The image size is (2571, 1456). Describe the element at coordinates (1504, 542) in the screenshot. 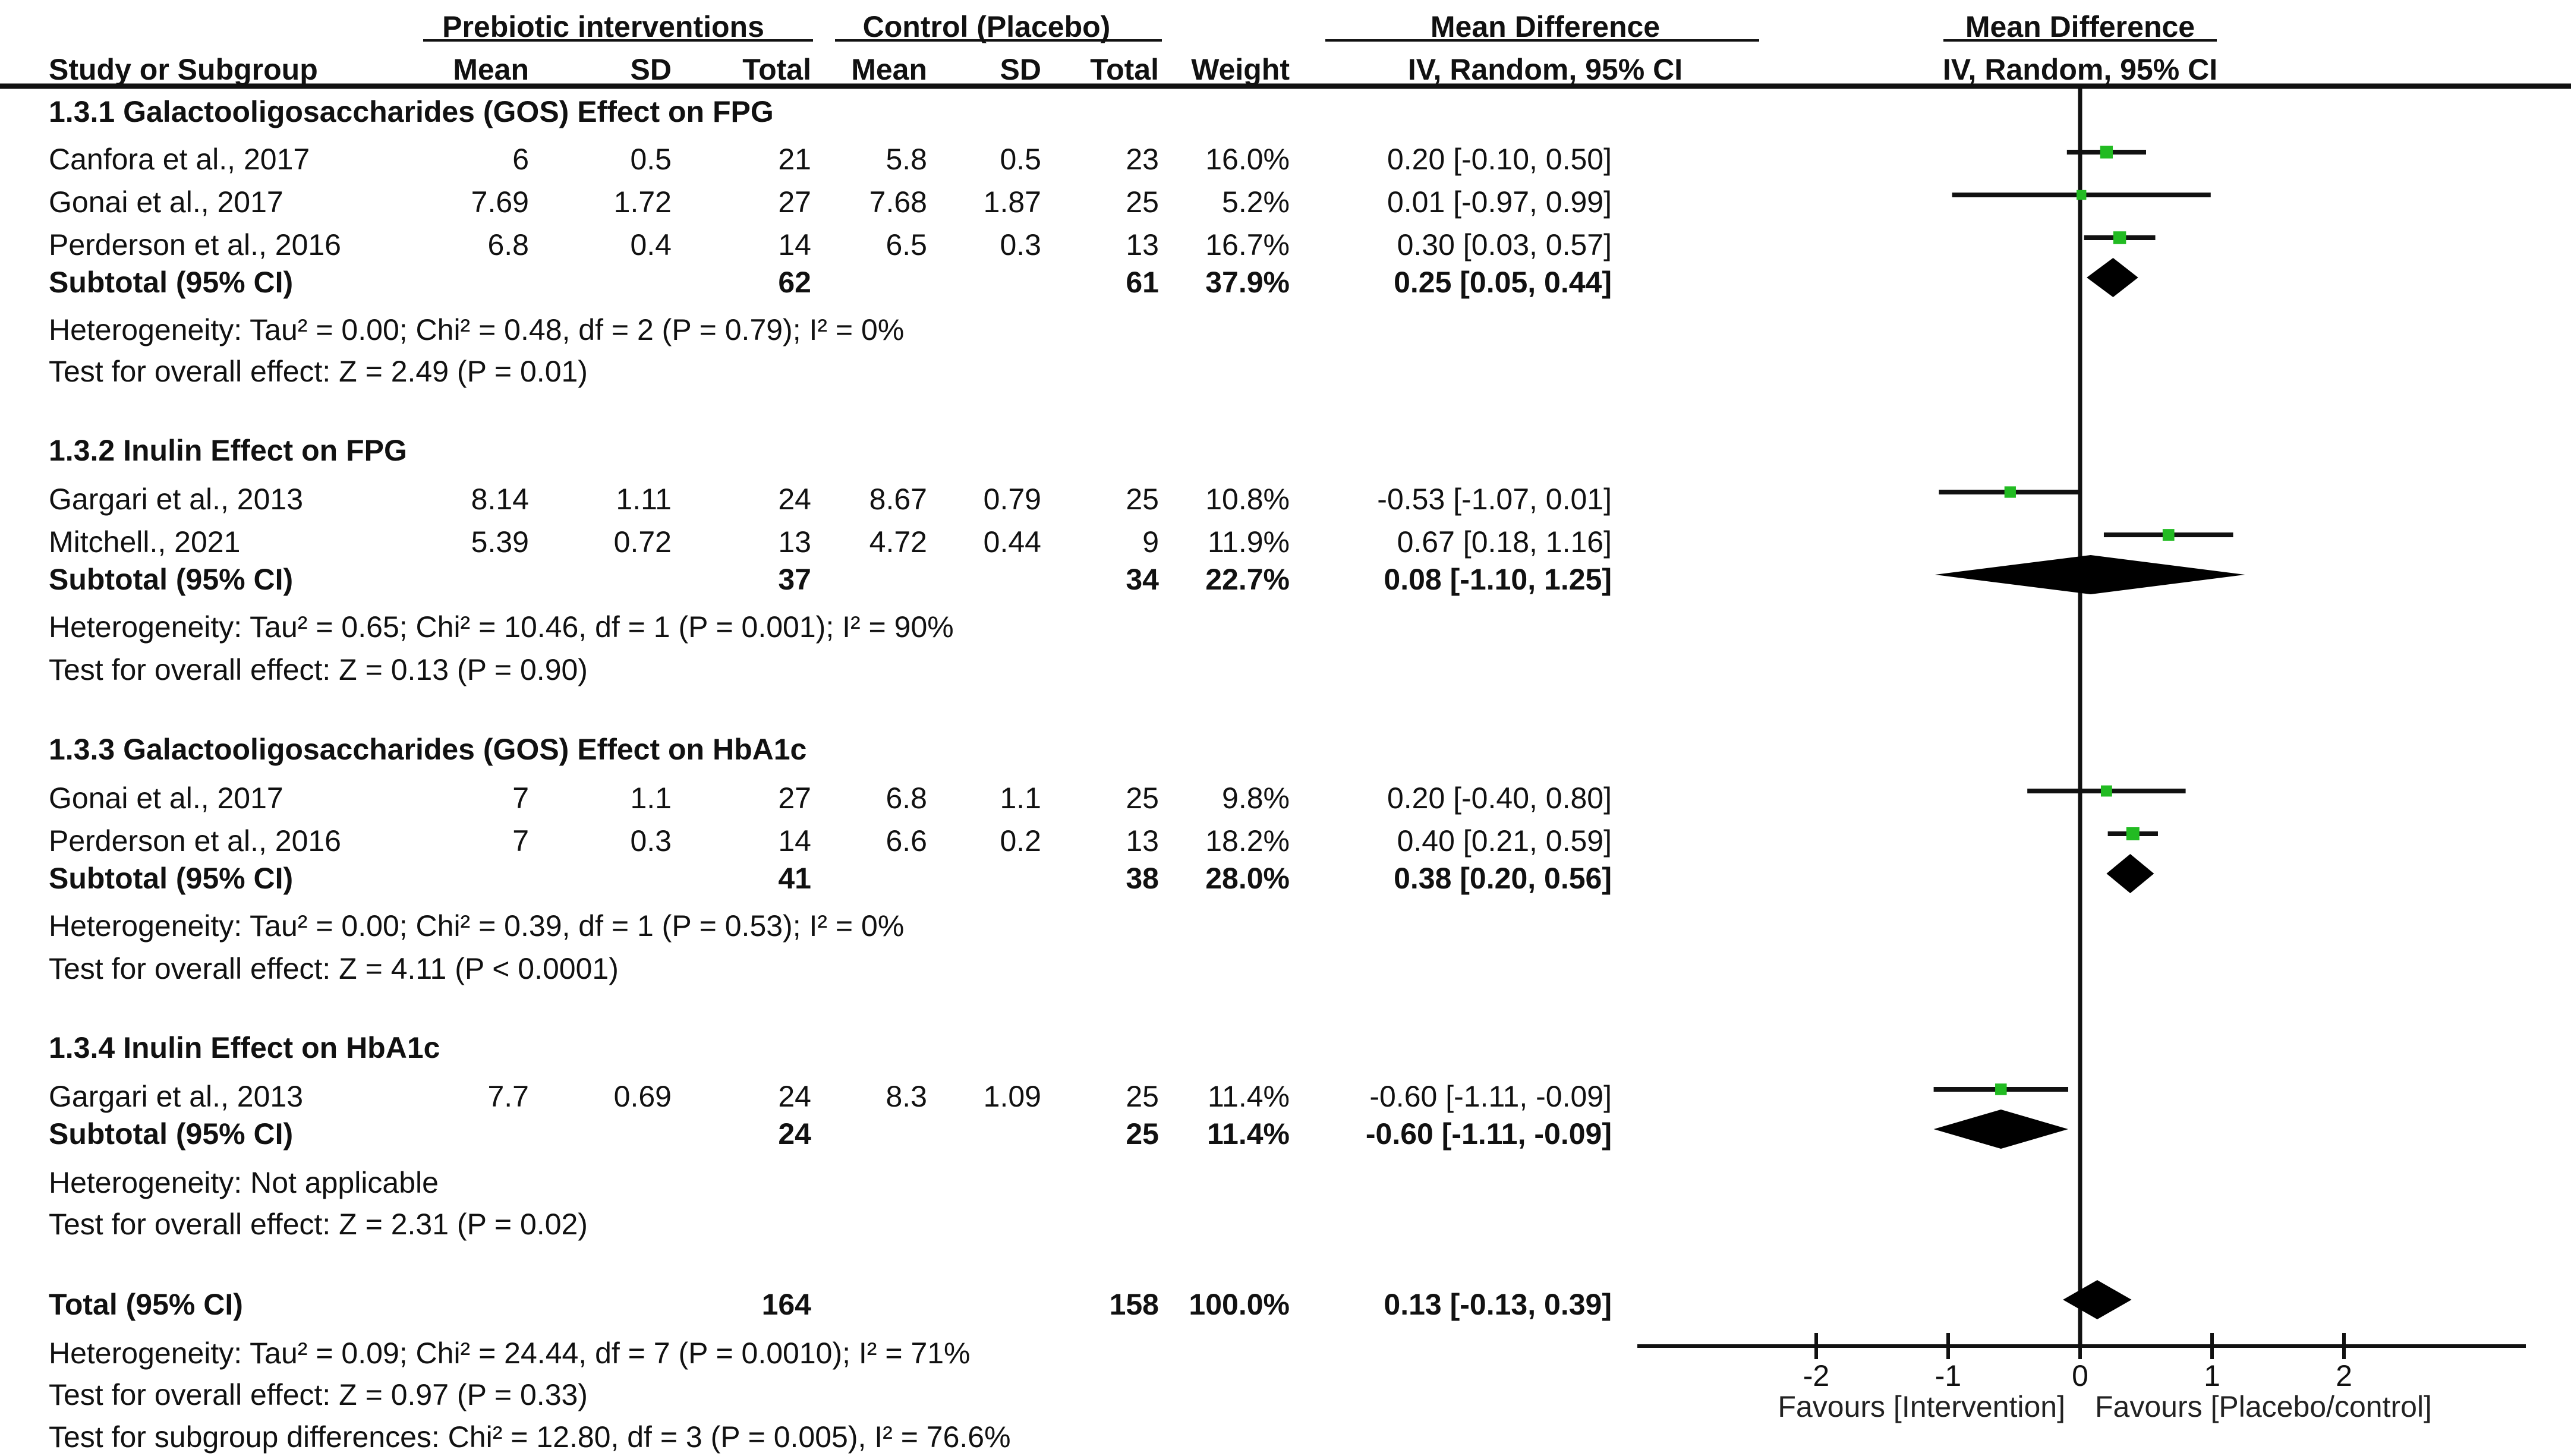

I see `study-md-ci: 0.67 [0.18, 1.16]` at that location.